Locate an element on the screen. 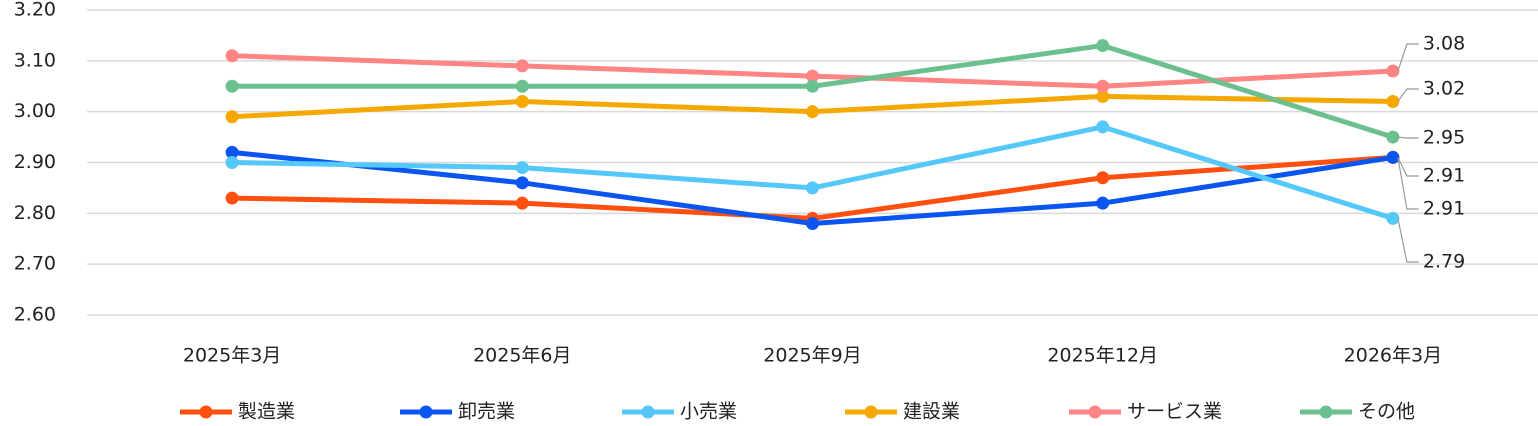 The width and height of the screenshot is (1538, 426). y-tick-label: 2.60 is located at coordinates (35, 315).